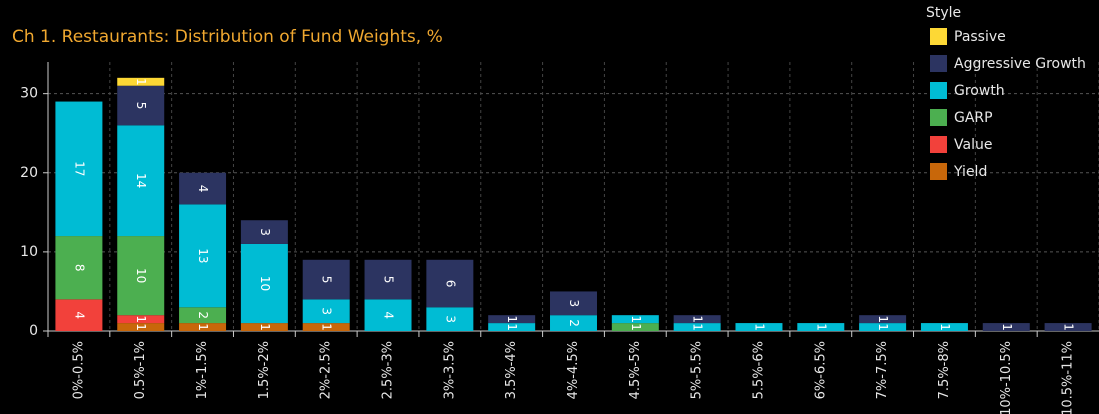 The width and height of the screenshot is (1099, 414). I want to click on value-label: 6, so click(450, 284).